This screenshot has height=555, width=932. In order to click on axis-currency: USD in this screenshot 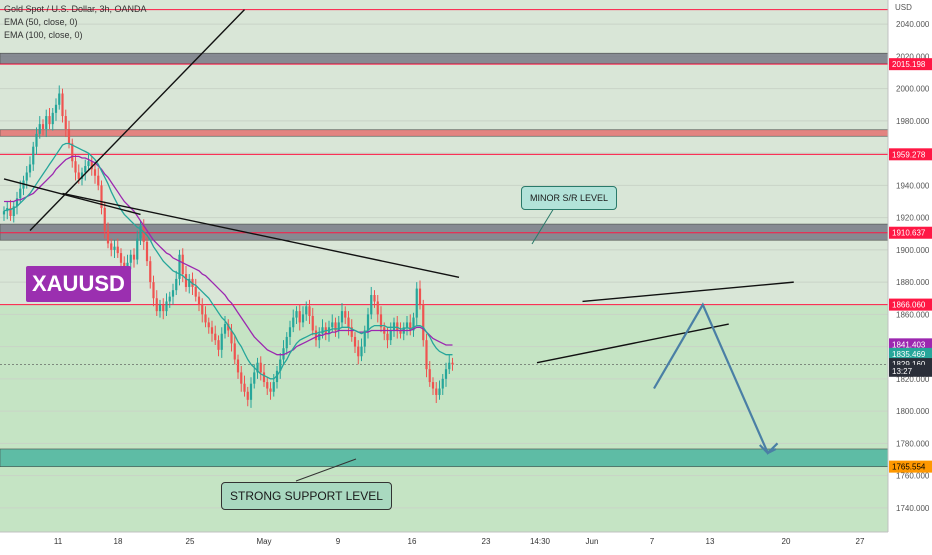, I will do `click(903, 7)`.